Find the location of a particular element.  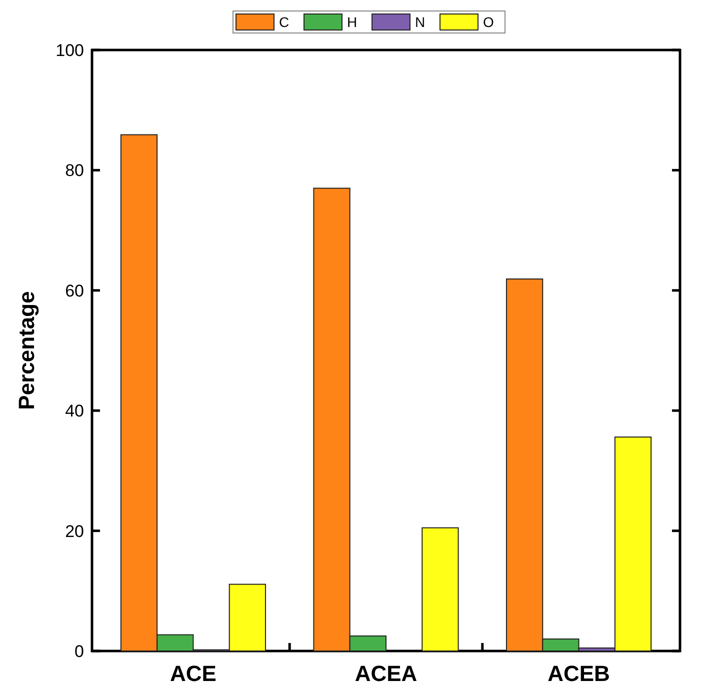

legend-label: O is located at coordinates (488, 22).